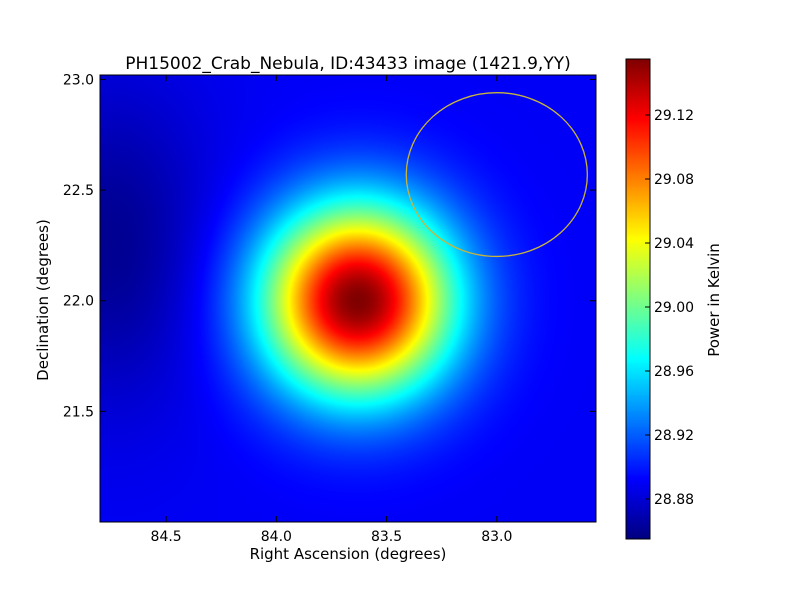  What do you see at coordinates (674, 116) in the screenshot?
I see `colorbar-tick-label: 29.12` at bounding box center [674, 116].